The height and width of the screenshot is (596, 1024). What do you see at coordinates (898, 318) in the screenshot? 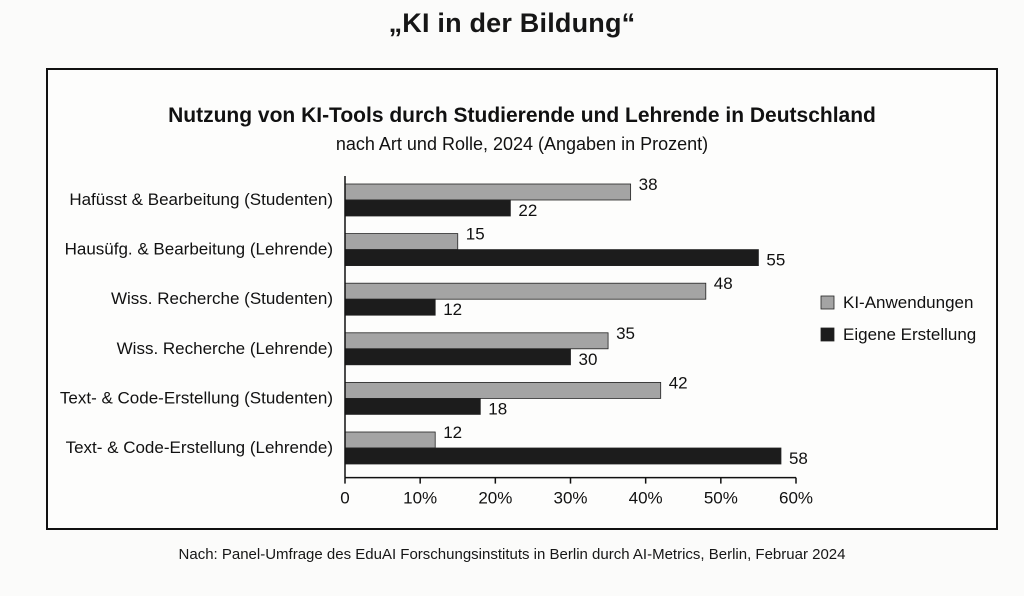
I see `legend: KI-Anwendungen Eigene Erstellung` at bounding box center [898, 318].